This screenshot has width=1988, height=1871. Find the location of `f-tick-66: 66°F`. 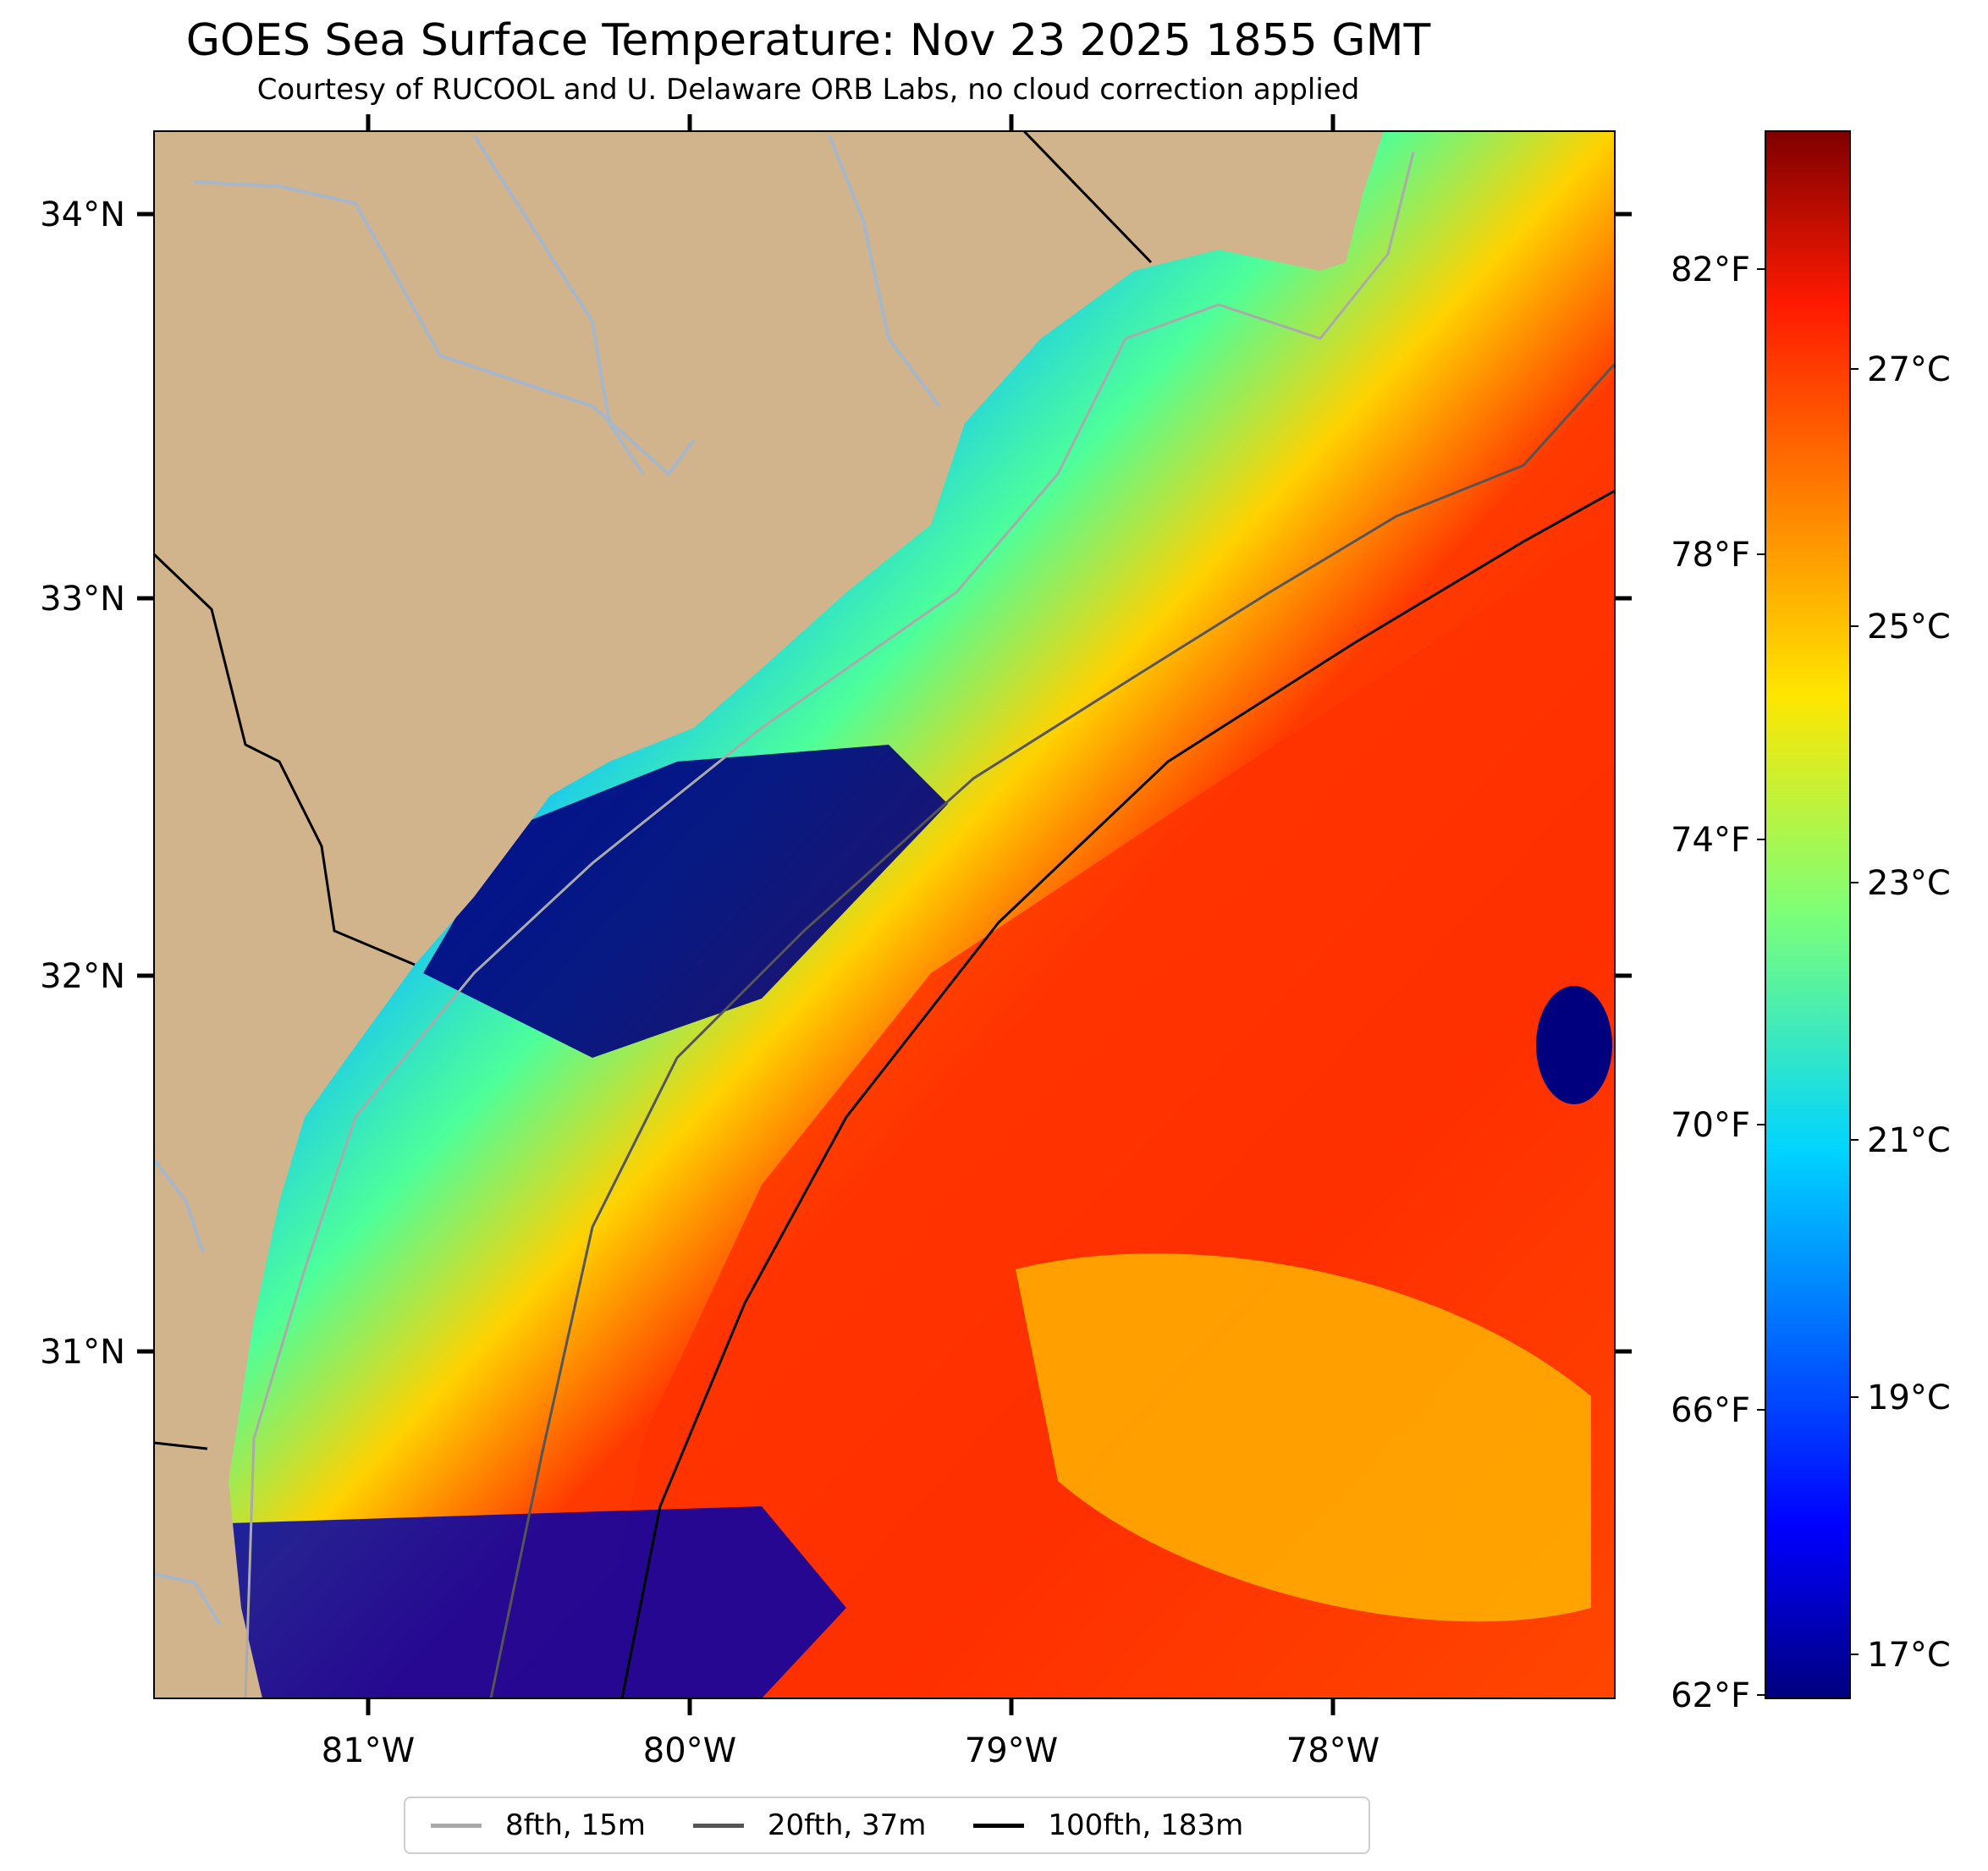

f-tick-66: 66°F is located at coordinates (1710, 1411).